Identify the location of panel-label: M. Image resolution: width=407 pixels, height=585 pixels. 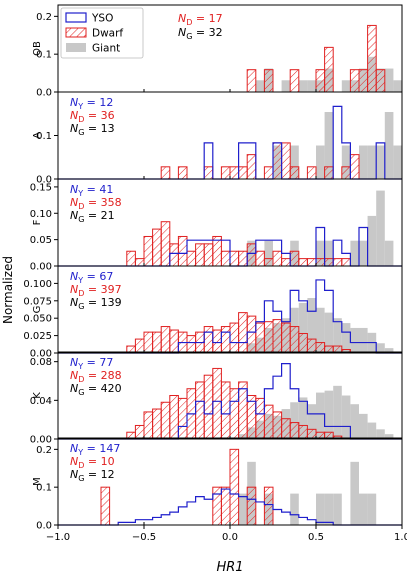
(37, 481).